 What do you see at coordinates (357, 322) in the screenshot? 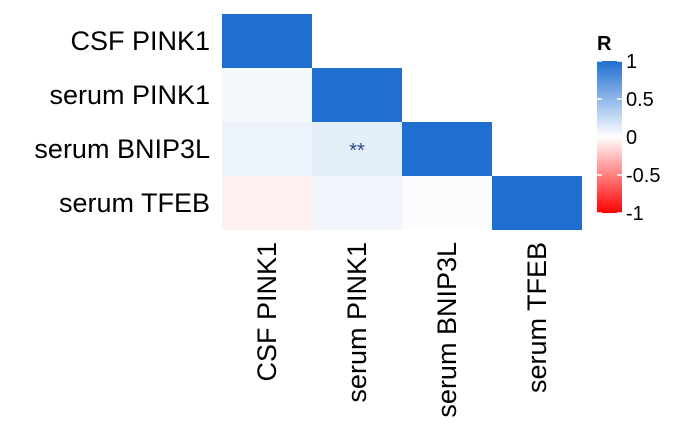
I see `column-label: serum PINK1` at bounding box center [357, 322].